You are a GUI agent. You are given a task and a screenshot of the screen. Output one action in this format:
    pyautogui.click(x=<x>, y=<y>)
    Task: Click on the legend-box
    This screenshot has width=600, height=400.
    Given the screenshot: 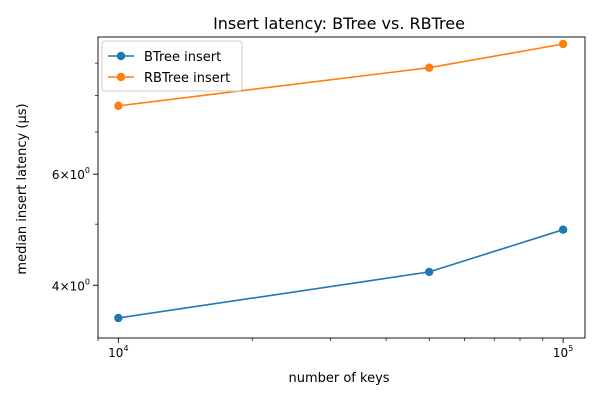 What is the action you would take?
    pyautogui.click(x=172, y=66)
    